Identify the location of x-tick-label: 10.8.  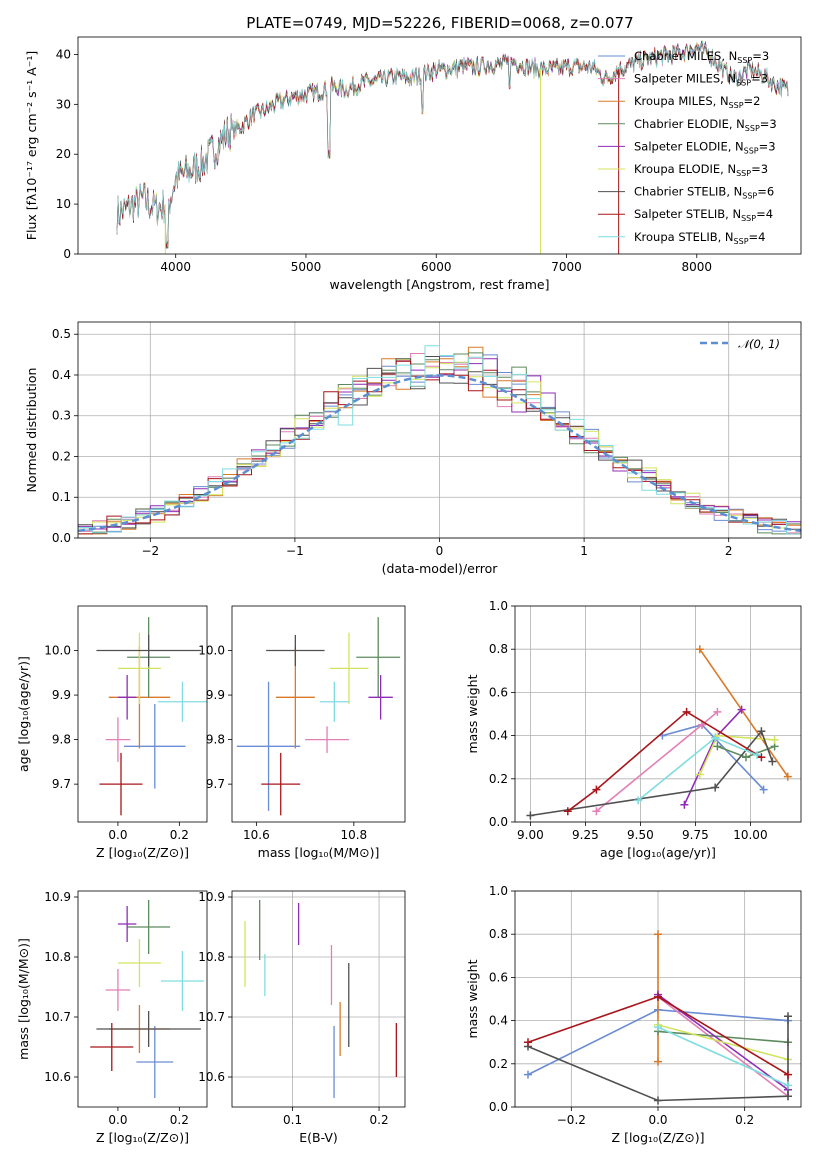
(353, 835).